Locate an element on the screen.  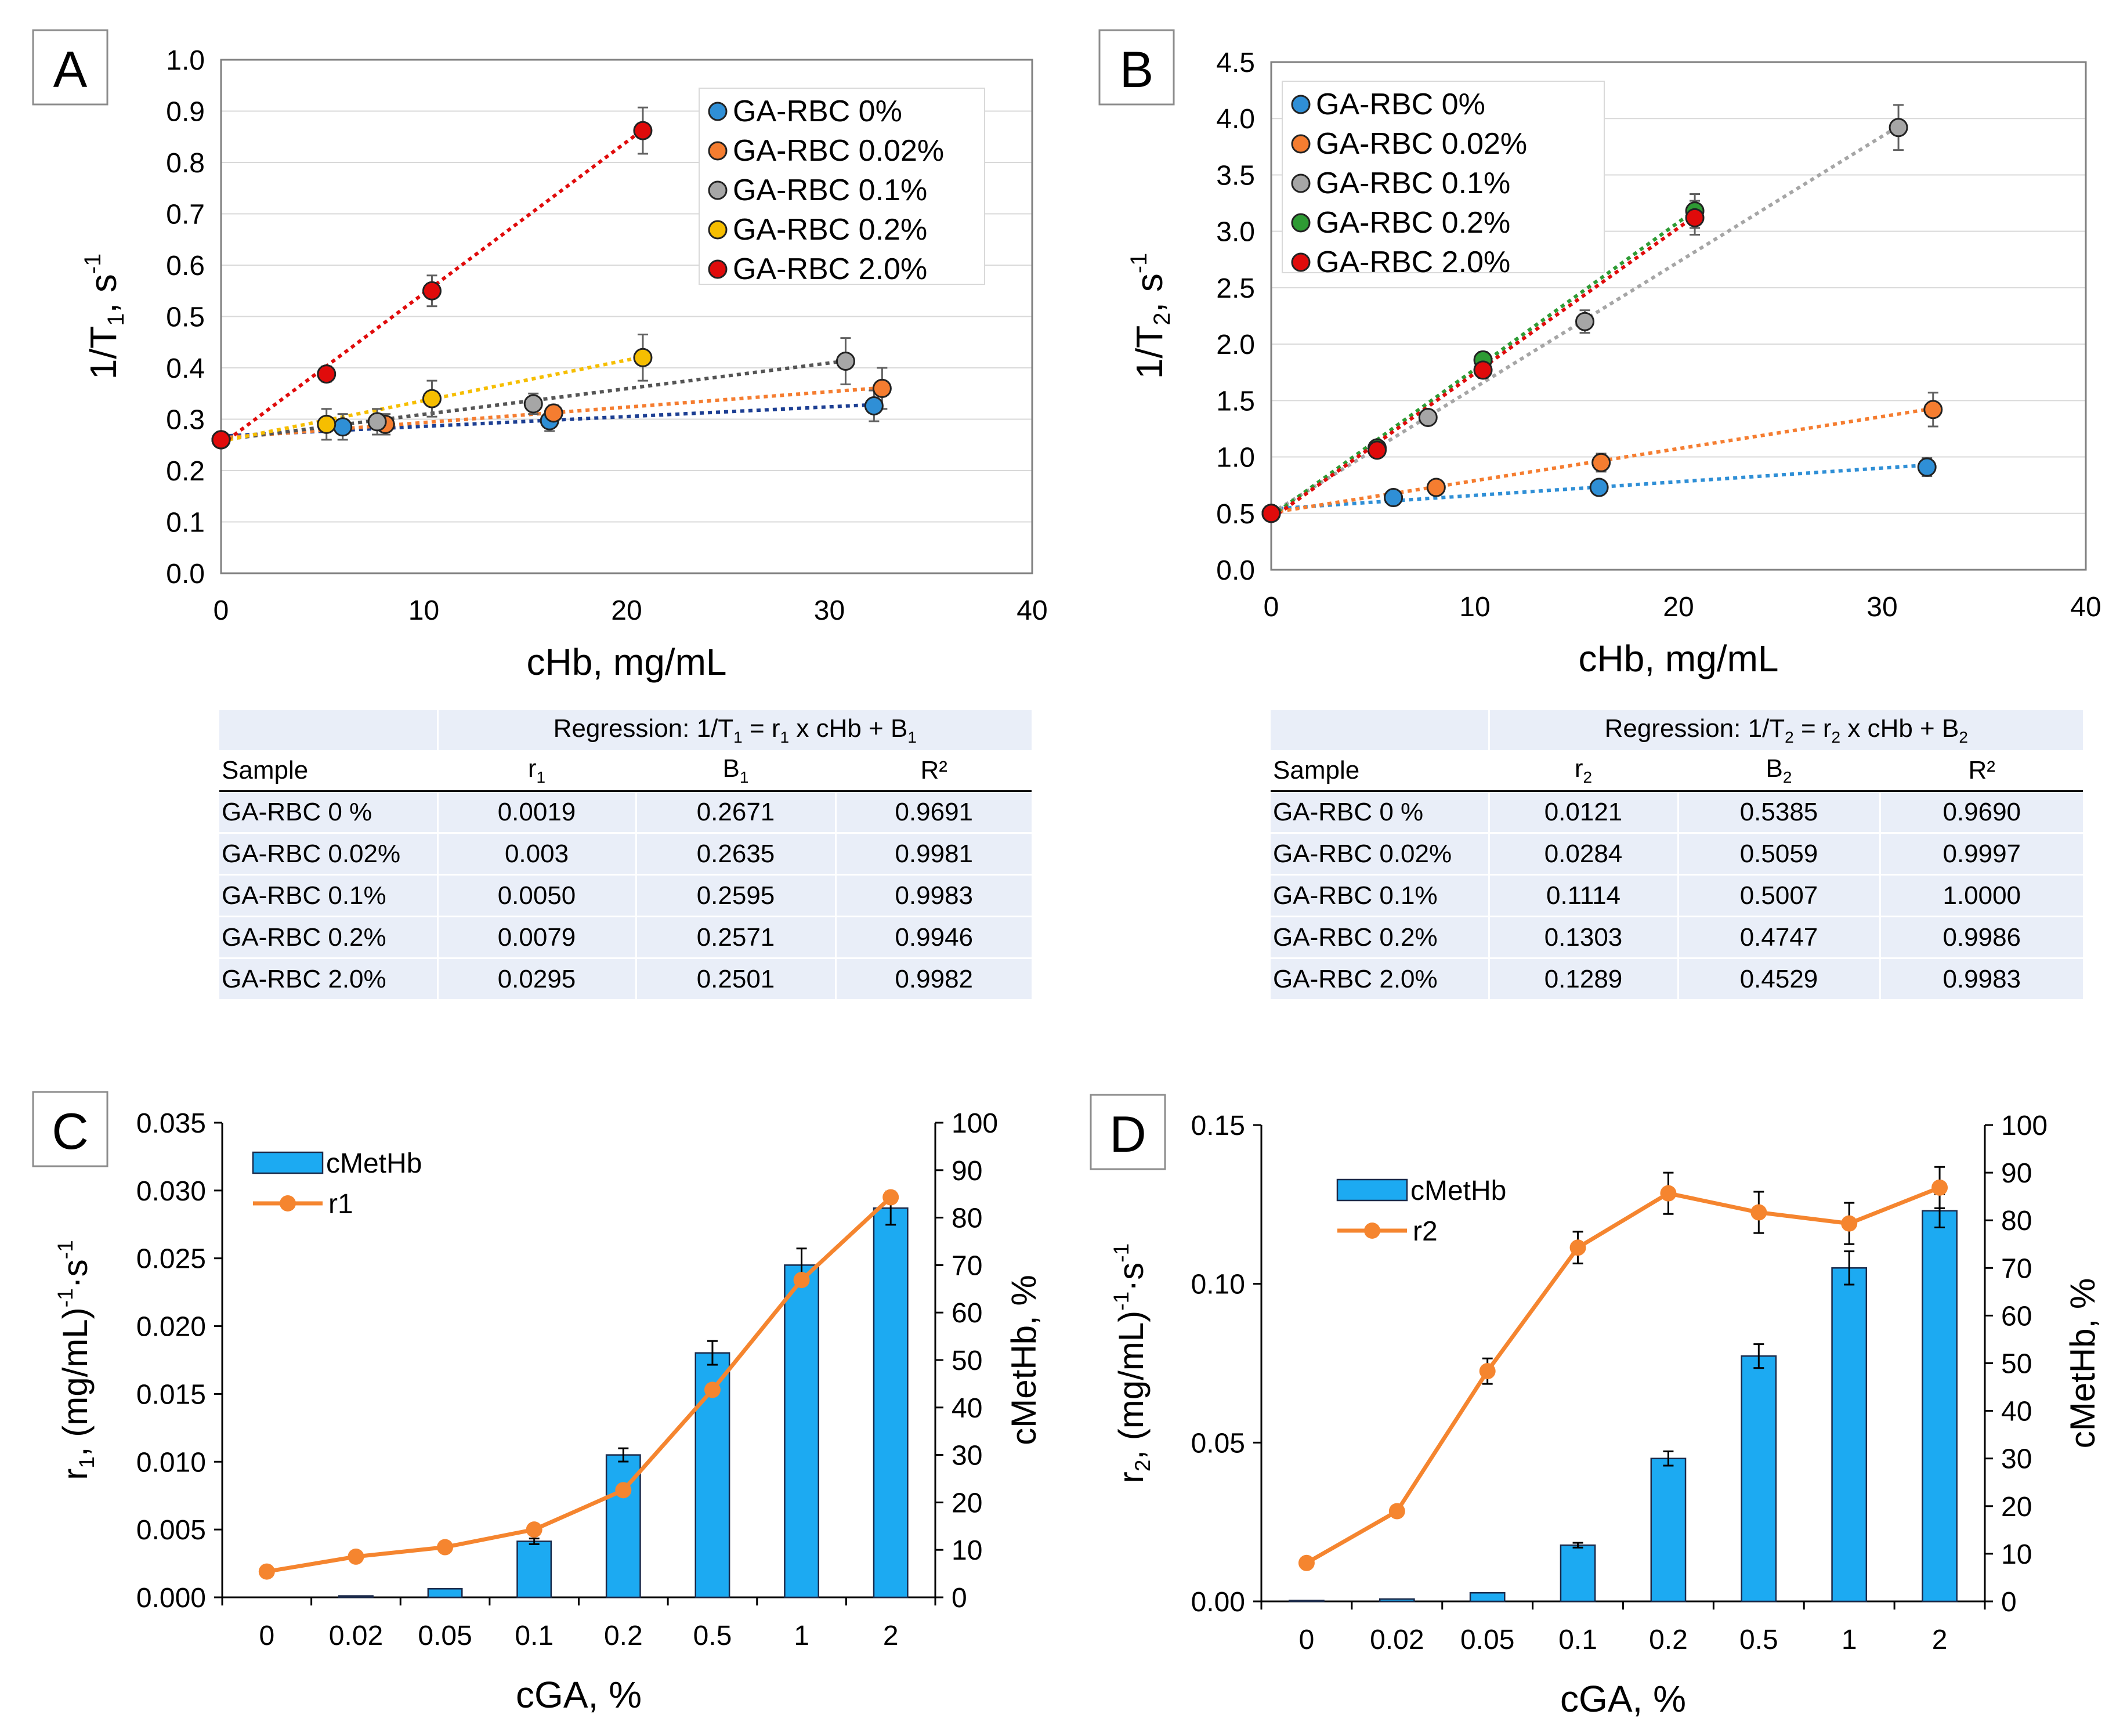
x-tick-label: 30 is located at coordinates (829, 610).